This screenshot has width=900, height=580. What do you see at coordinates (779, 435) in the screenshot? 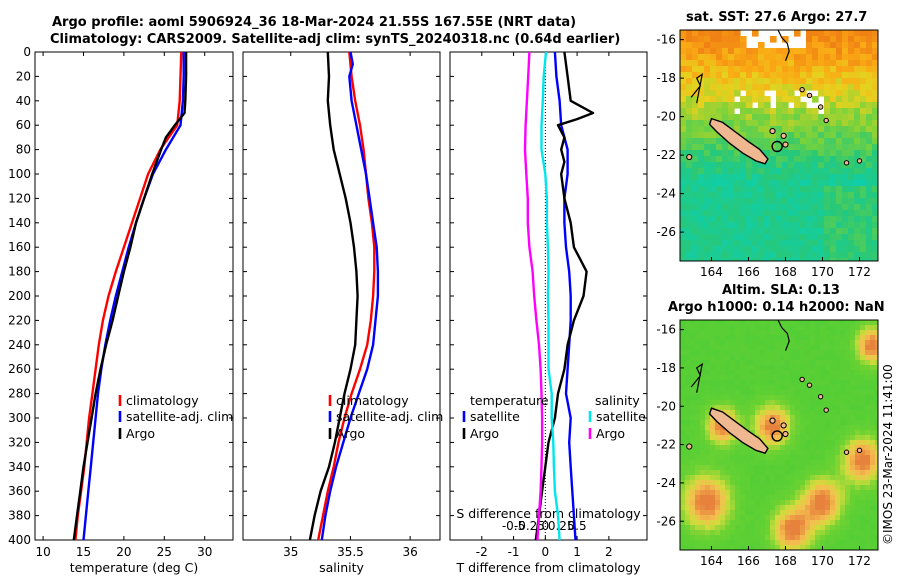
I see `map-frame` at bounding box center [779, 435].